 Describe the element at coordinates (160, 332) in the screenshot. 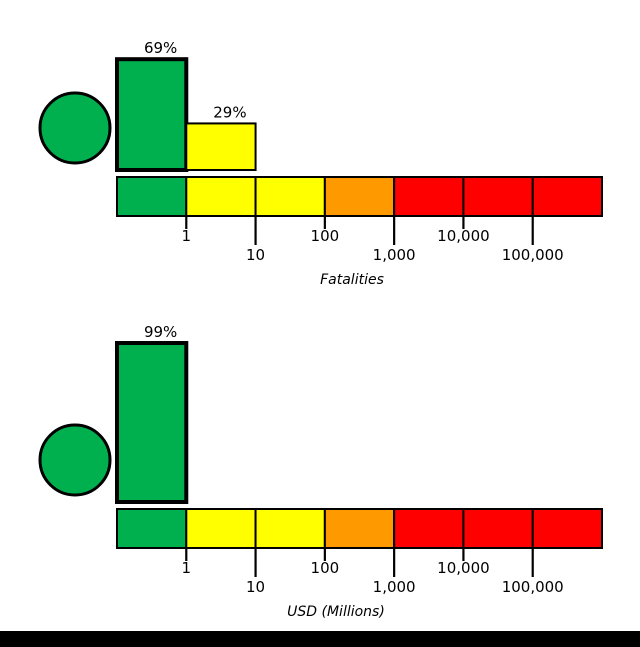

I see `bar-percent-label: 99%` at that location.